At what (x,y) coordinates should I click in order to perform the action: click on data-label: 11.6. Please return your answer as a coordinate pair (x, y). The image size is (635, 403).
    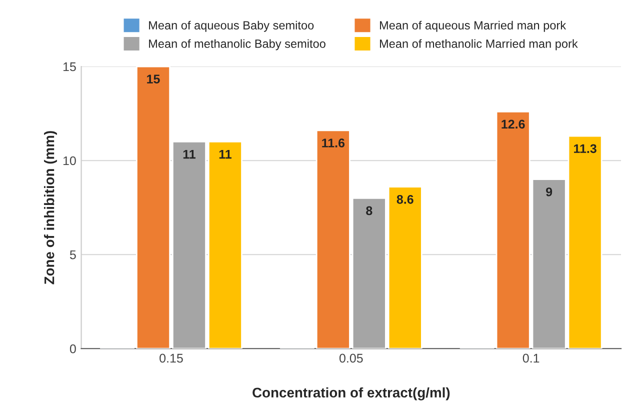
    Looking at the image, I should click on (333, 143).